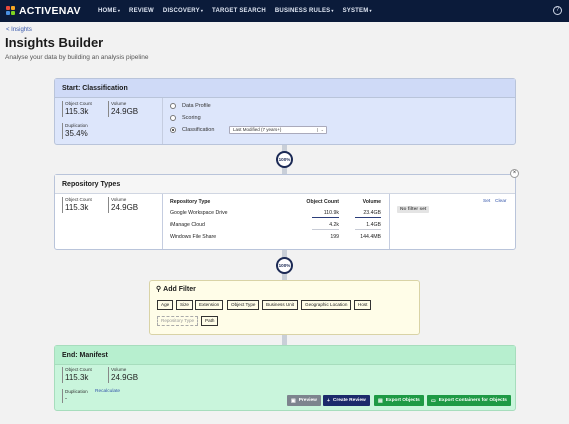 Image resolution: width=569 pixels, height=424 pixels. What do you see at coordinates (196, 106) in the screenshot?
I see `option-label: Data Profile` at bounding box center [196, 106].